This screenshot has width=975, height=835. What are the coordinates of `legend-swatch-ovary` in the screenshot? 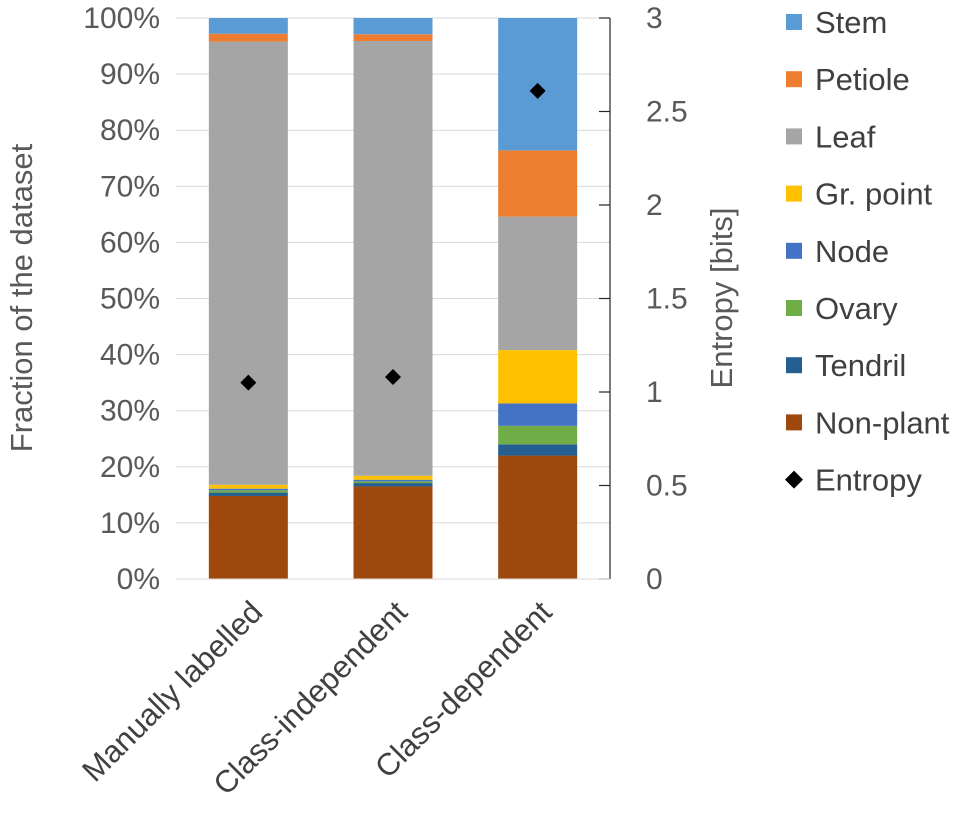 It's located at (794, 308).